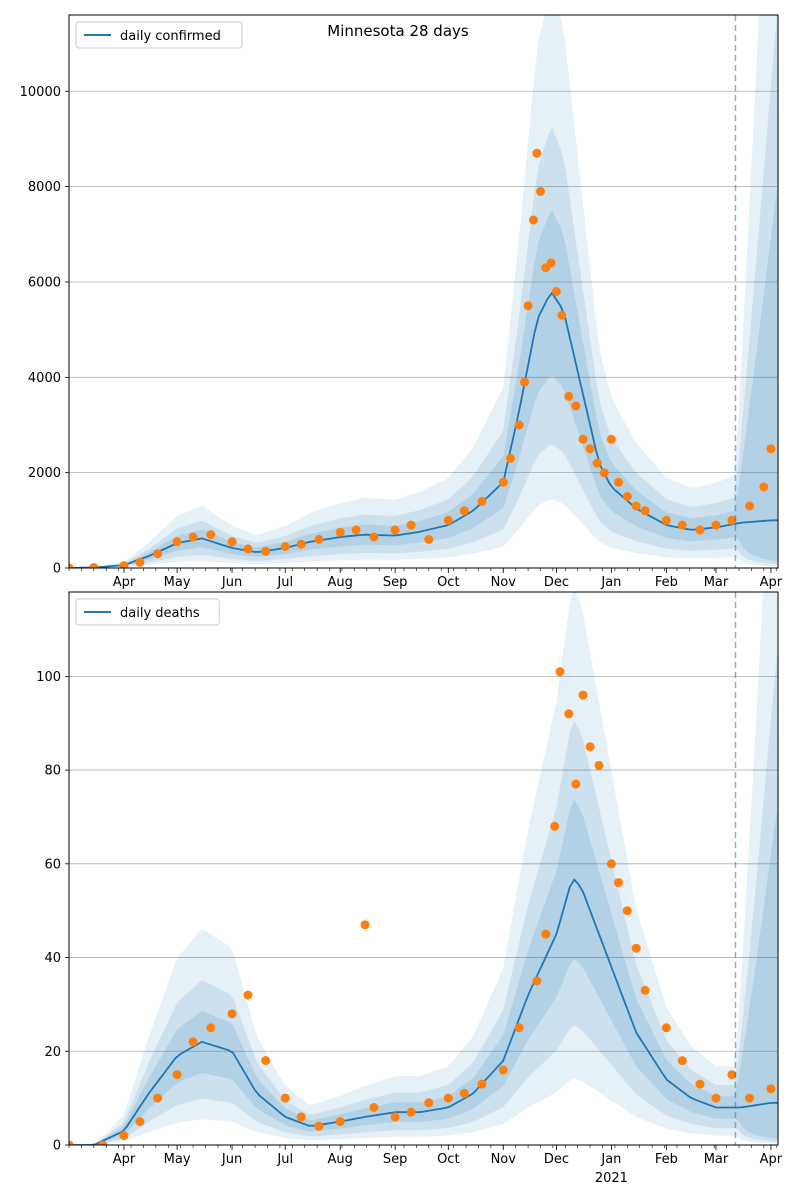 The width and height of the screenshot is (800, 1200). Describe the element at coordinates (44, 473) in the screenshot. I see `y-tick-label: 2000` at that location.